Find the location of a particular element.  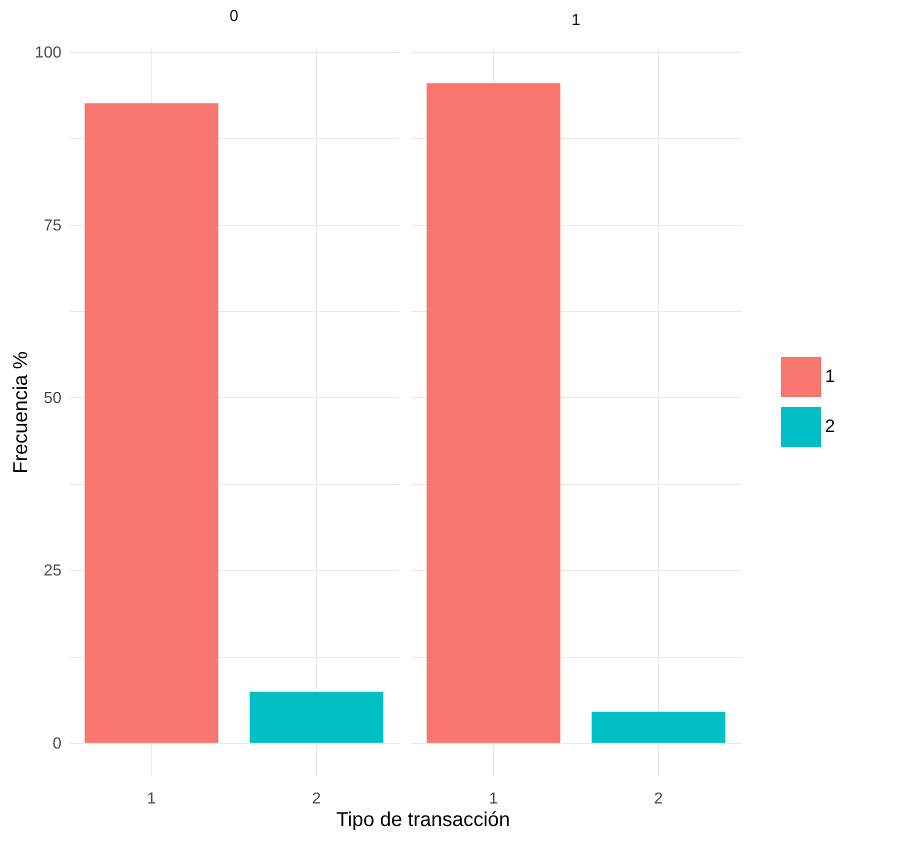

y-tick-label: 50 is located at coordinates (53, 398).